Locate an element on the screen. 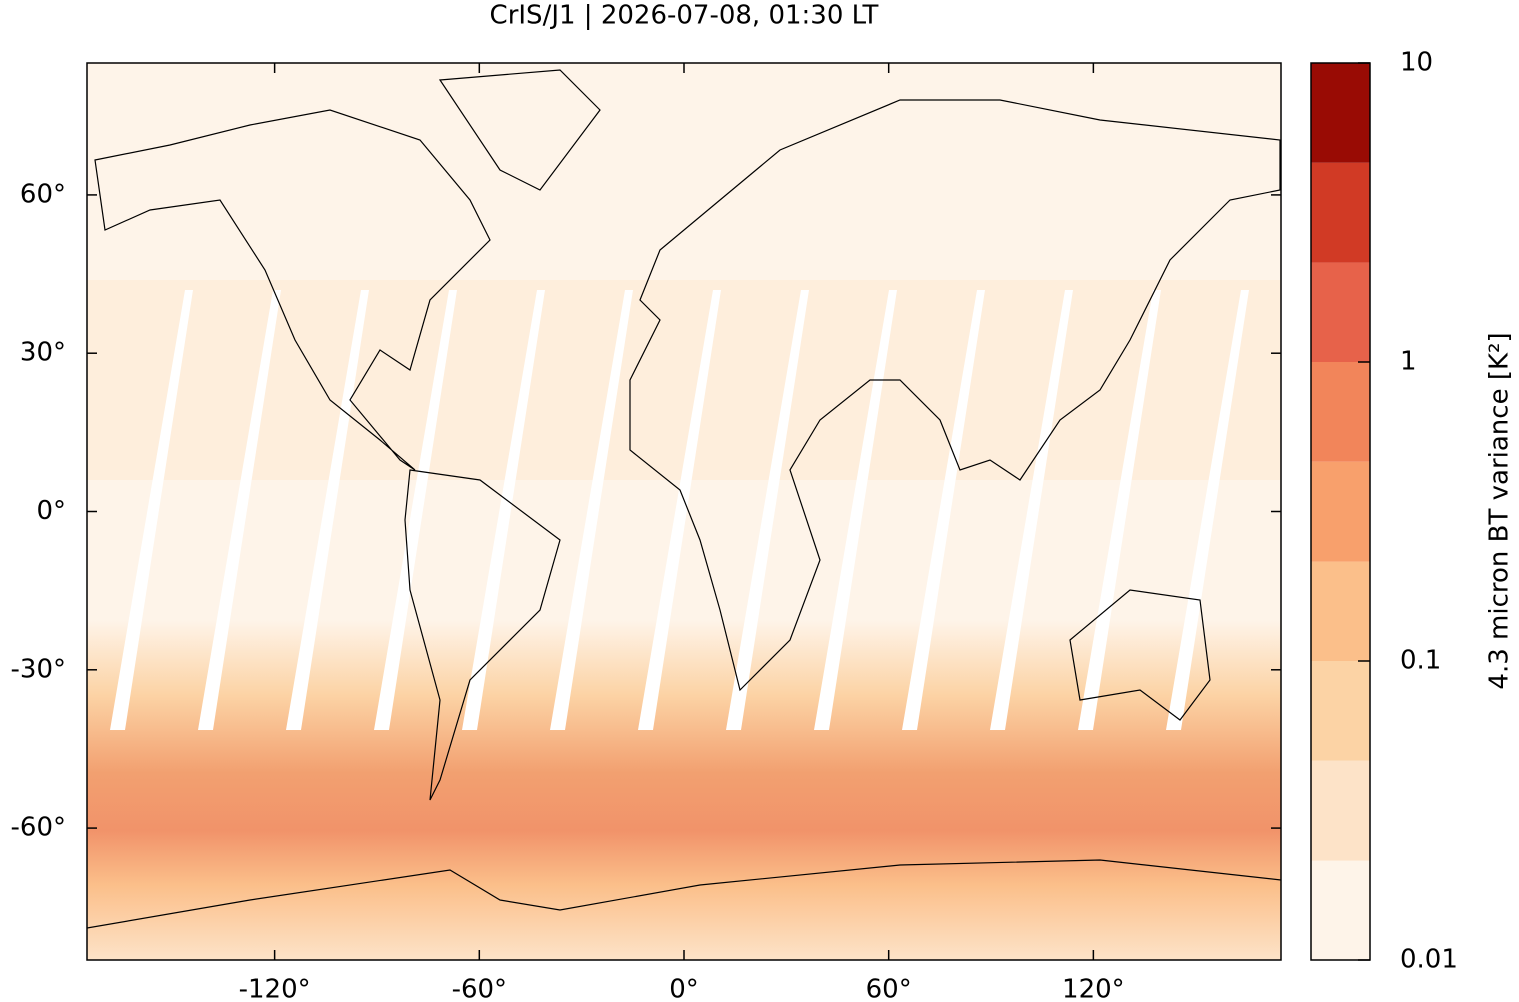 This screenshot has height=1002, width=1519. y-tick-label: 0° is located at coordinates (51, 511).